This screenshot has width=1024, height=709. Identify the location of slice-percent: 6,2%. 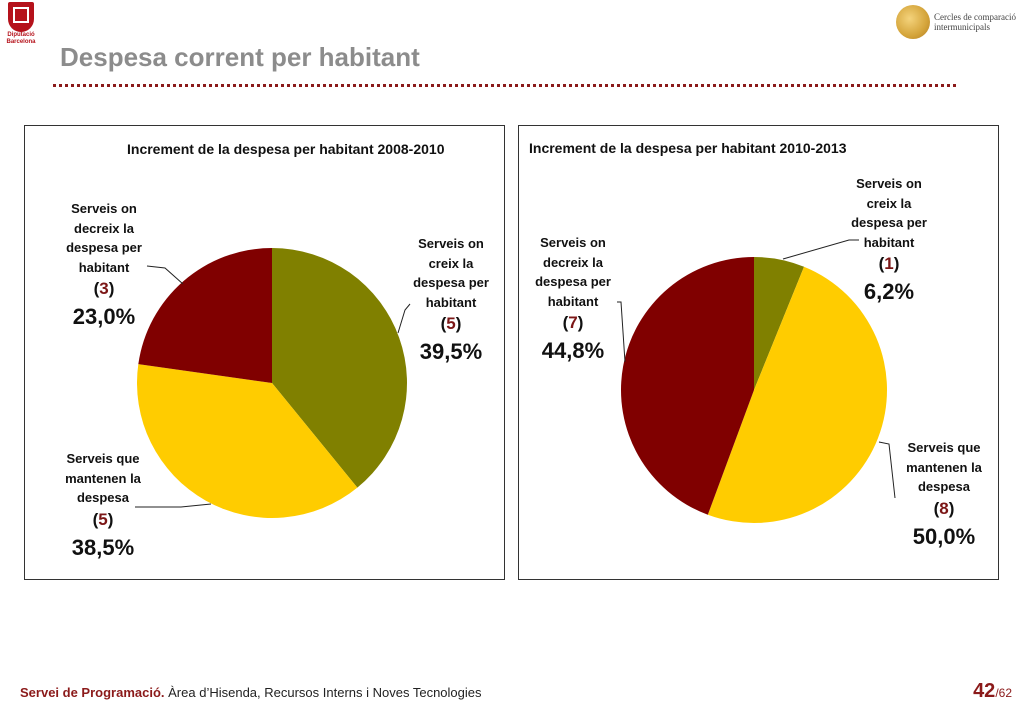
(889, 291).